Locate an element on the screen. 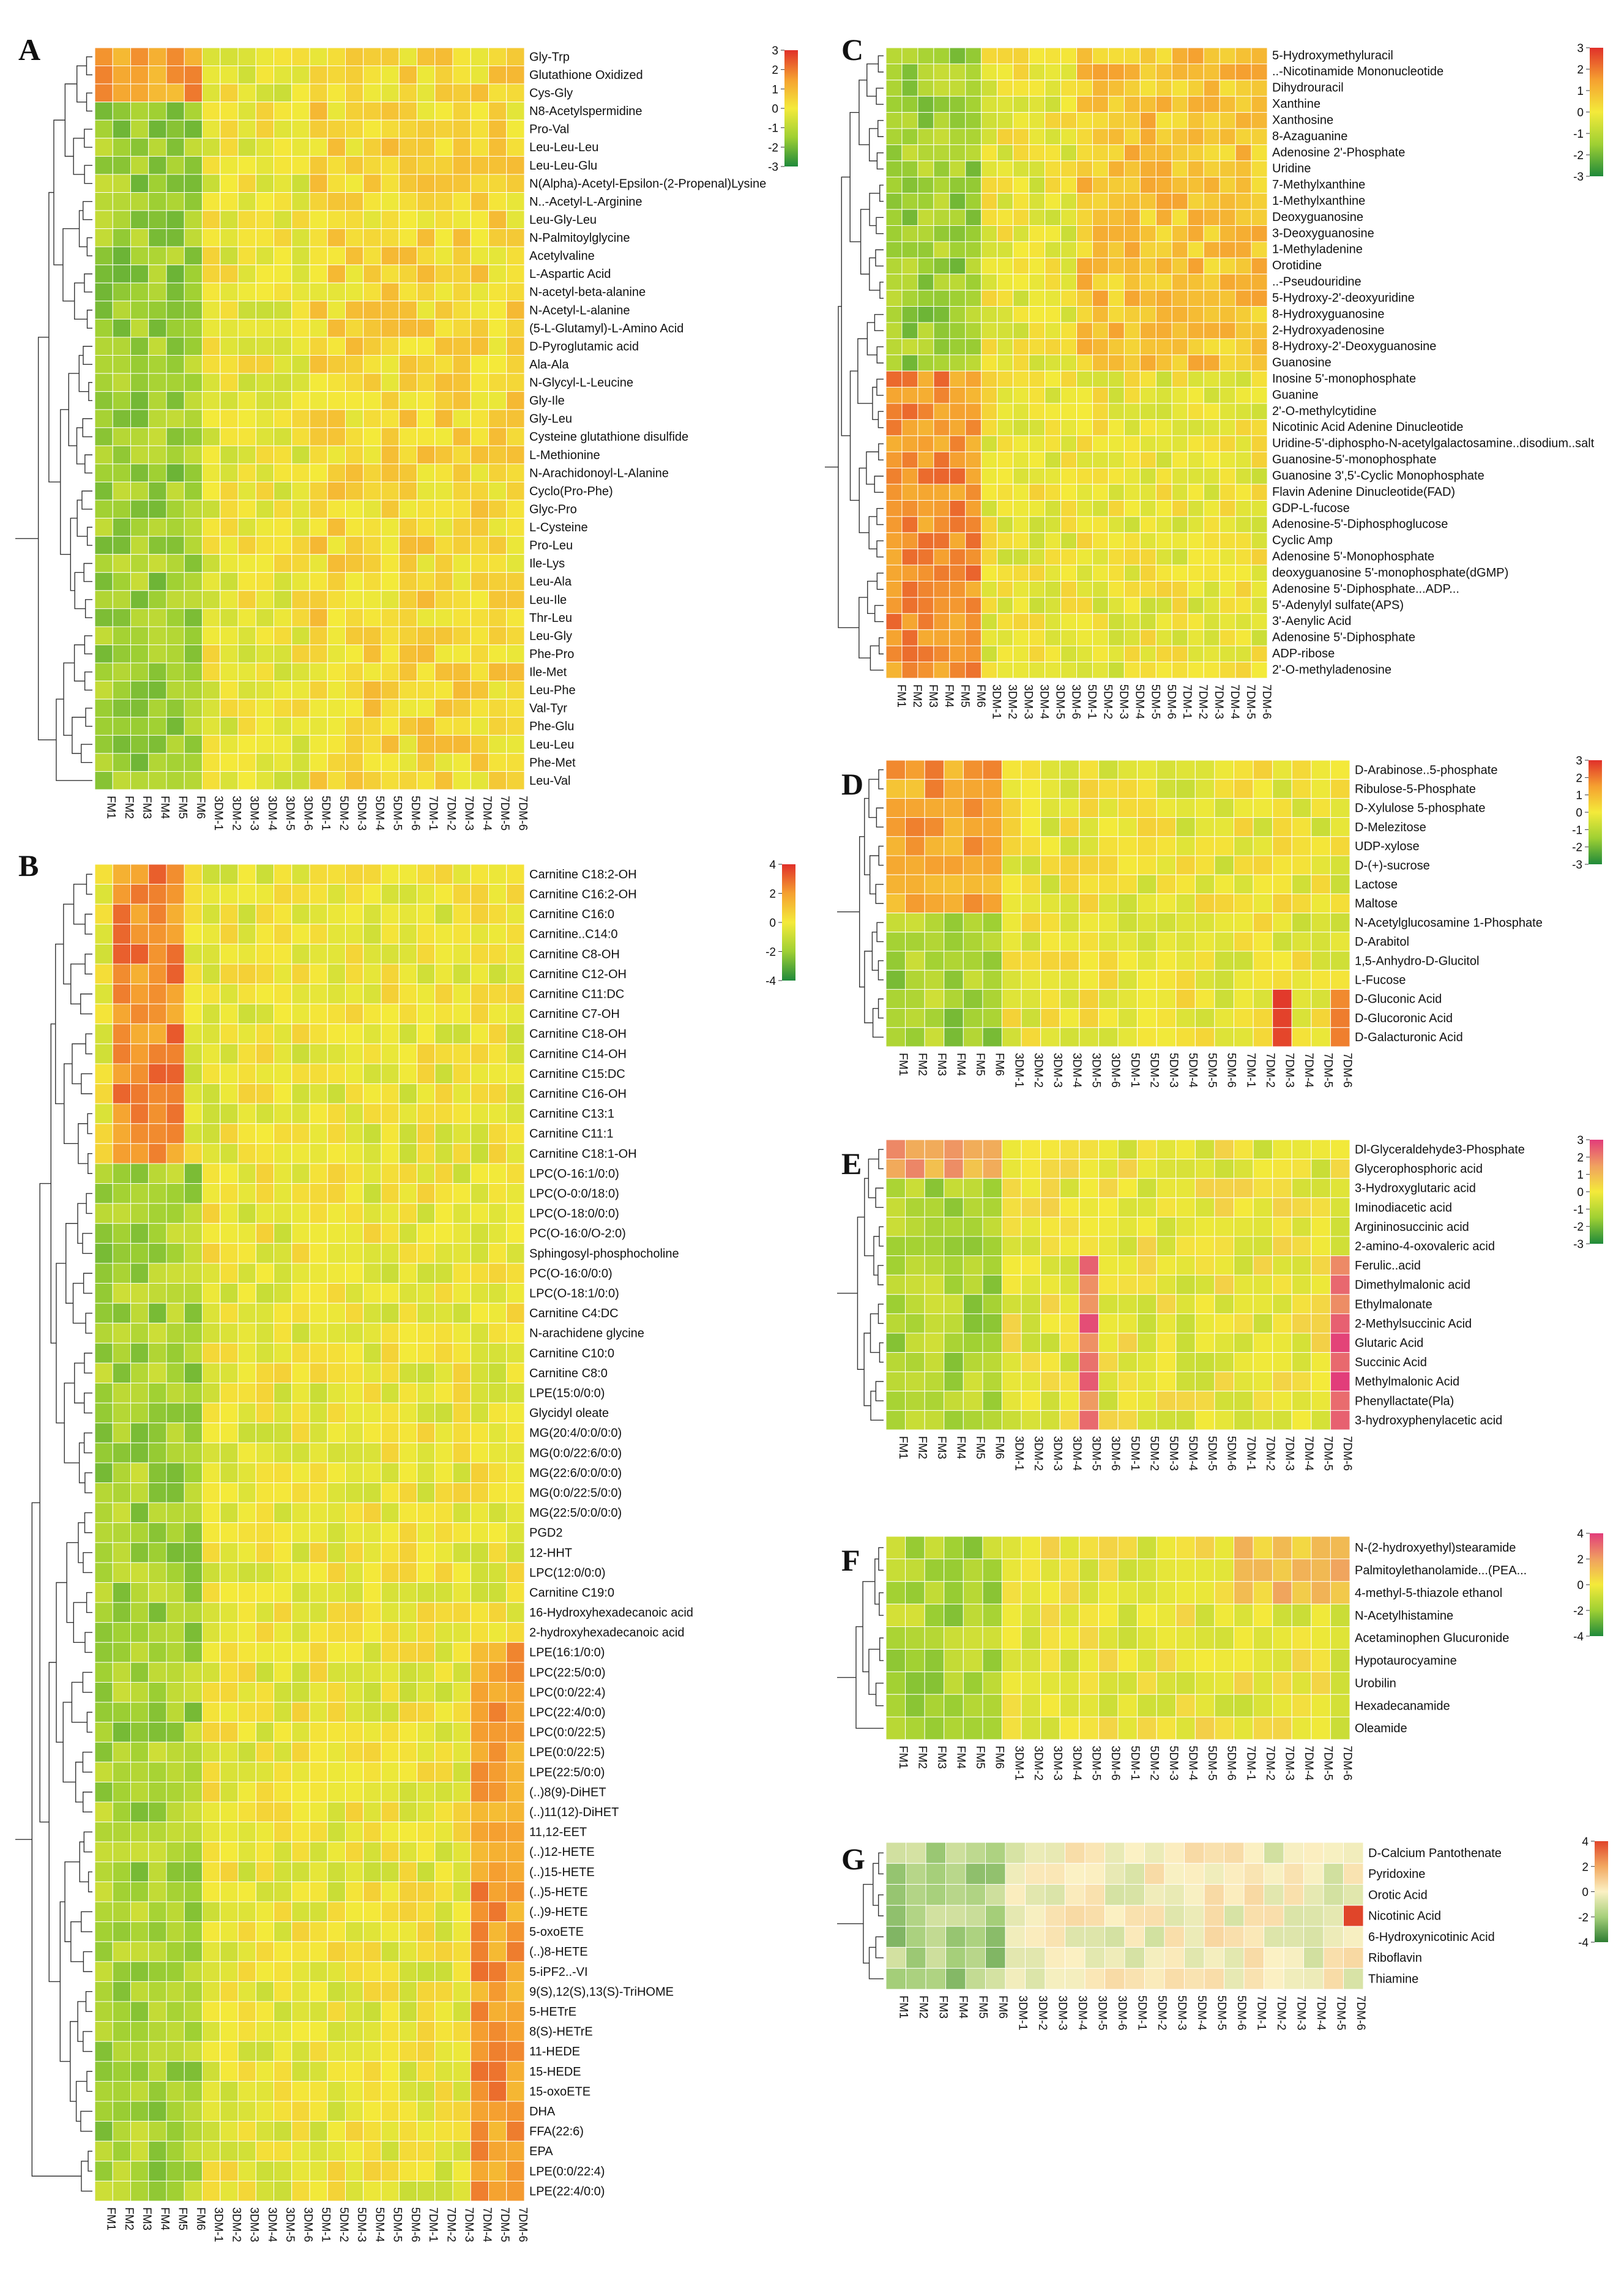 This screenshot has height=2288, width=1624. column-label: 5DM-3 is located at coordinates (362, 814).